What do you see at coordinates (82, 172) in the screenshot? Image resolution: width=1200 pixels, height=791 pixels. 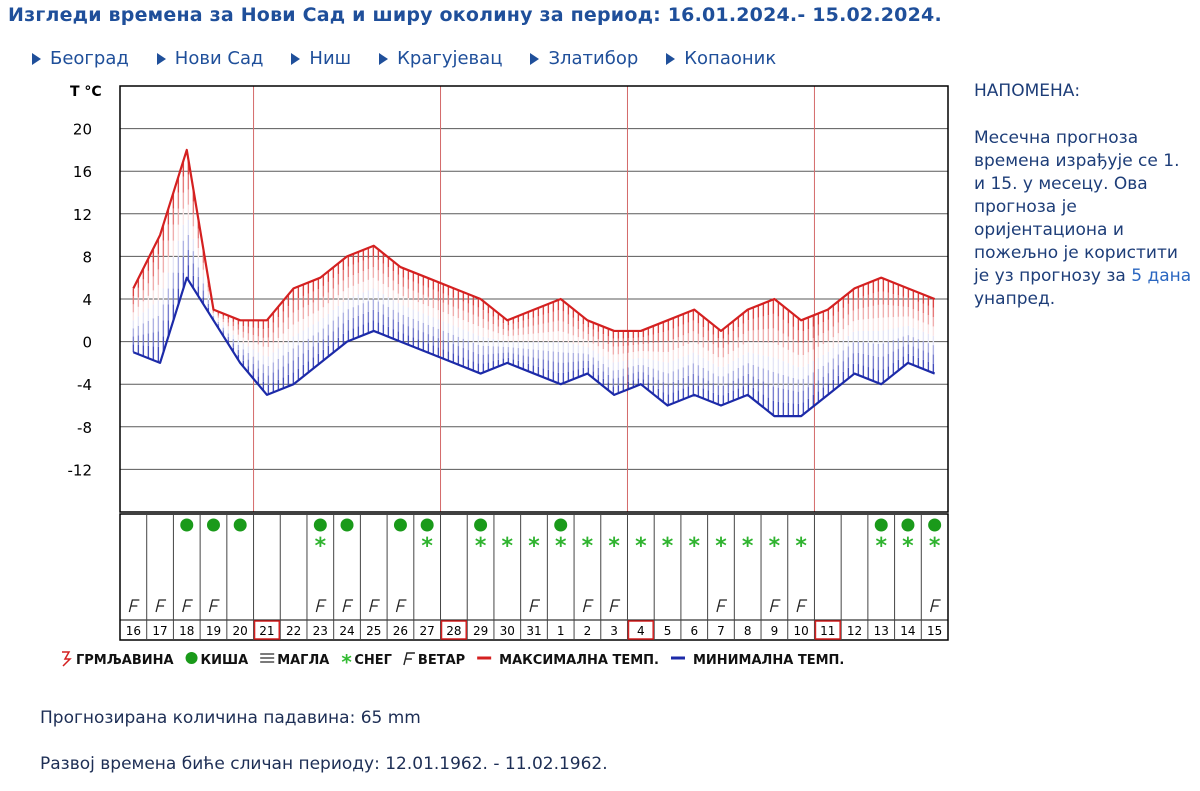 I see `y-tick-label: 16` at bounding box center [82, 172].